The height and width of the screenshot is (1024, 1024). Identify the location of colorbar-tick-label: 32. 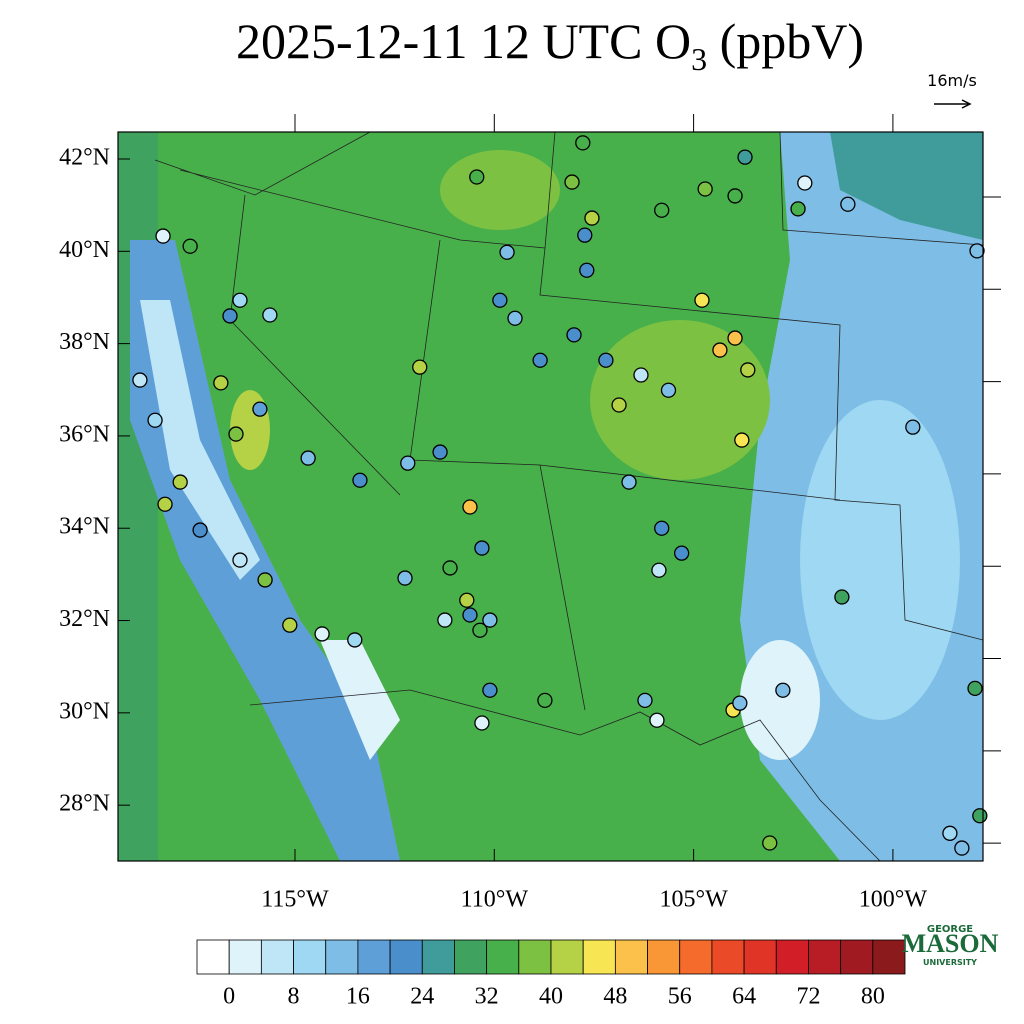
(487, 997).